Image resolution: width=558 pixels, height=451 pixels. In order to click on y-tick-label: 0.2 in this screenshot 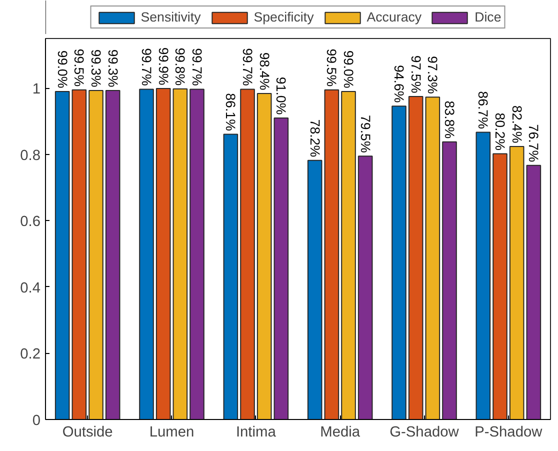, I will do `click(30, 354)`.